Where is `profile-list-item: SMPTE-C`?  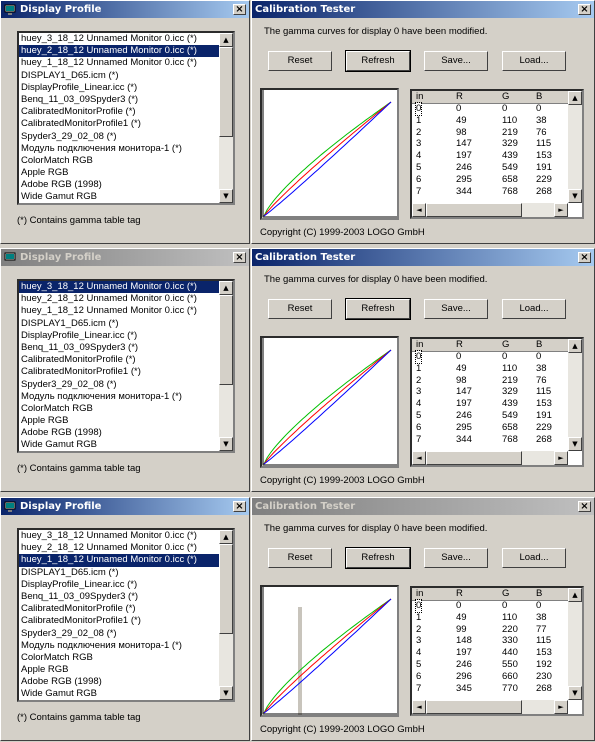 profile-list-item: SMPTE-C is located at coordinates (119, 204).